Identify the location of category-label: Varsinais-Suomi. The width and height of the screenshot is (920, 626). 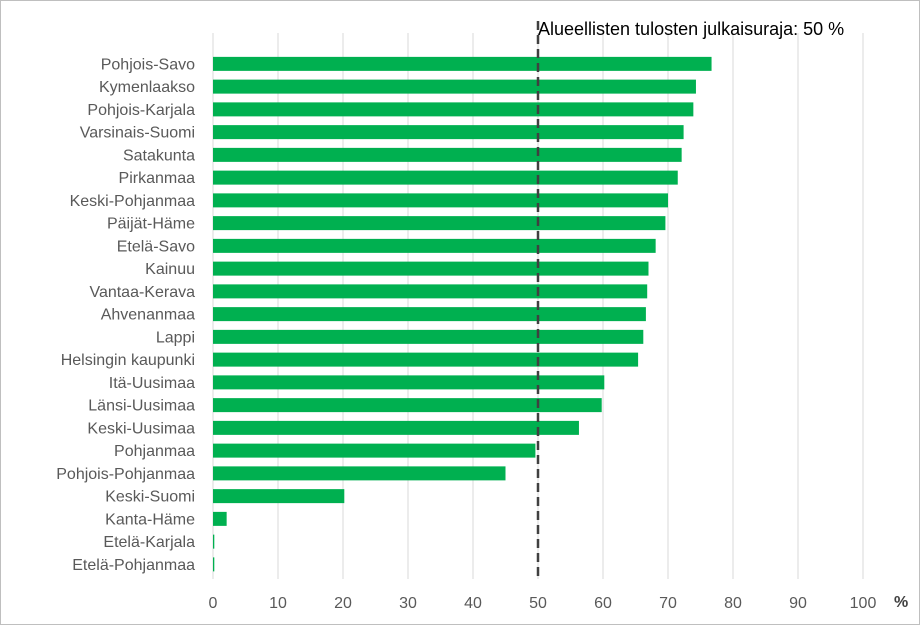
(137, 133).